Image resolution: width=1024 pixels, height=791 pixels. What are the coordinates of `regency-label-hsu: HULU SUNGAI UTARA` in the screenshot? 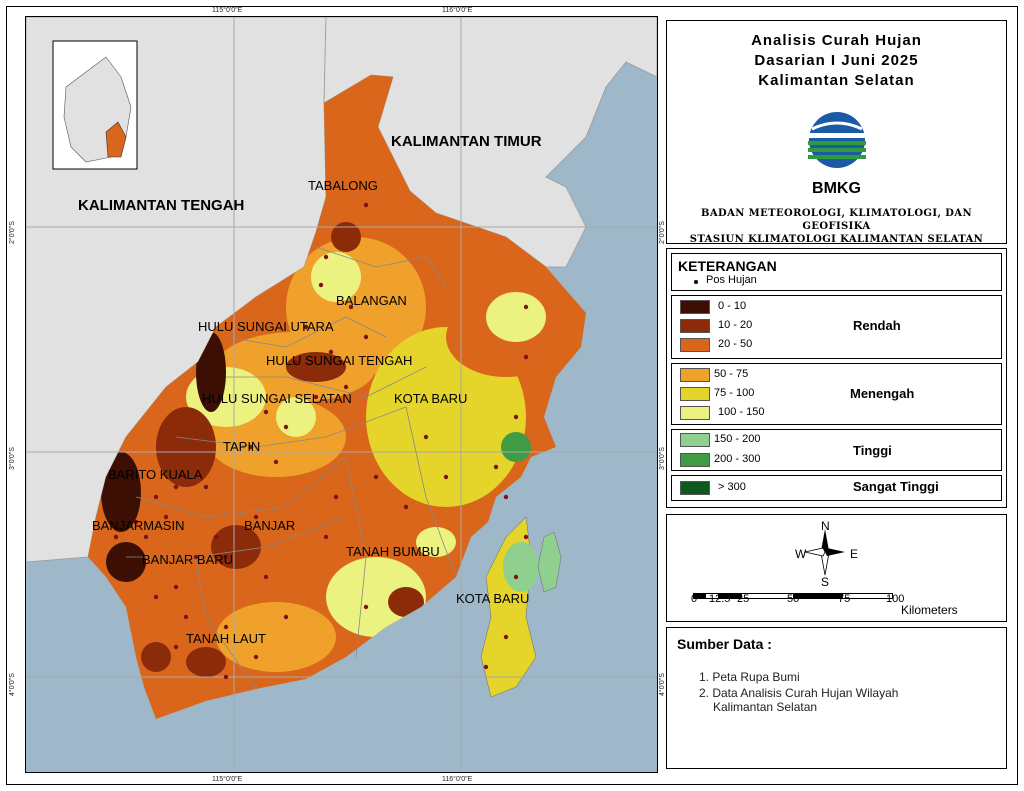 It's located at (266, 326).